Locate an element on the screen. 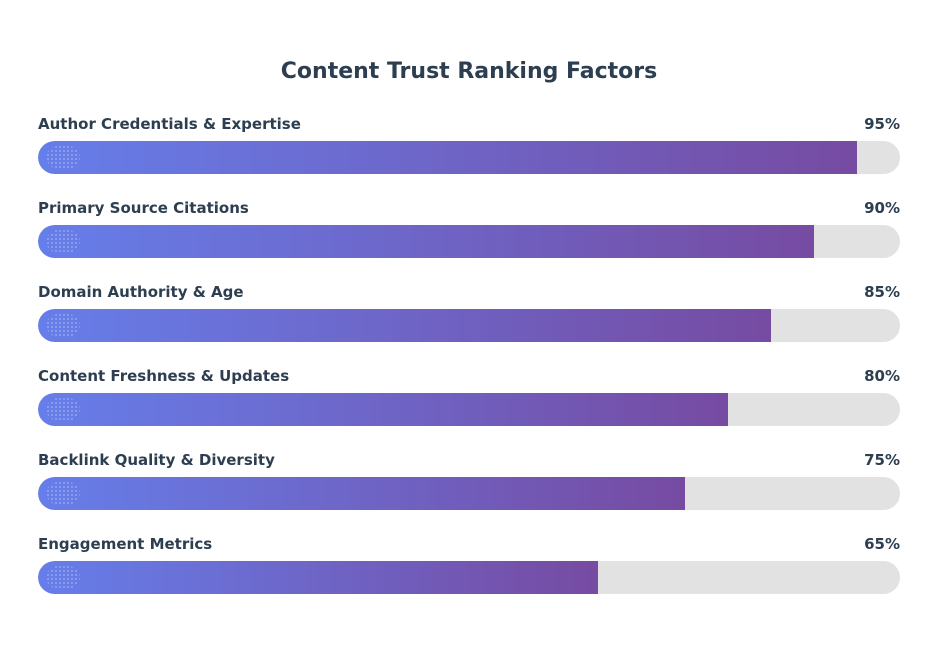 Image resolution: width=938 pixels, height=656 pixels. bar-row: Author Credentials & Expertise 95% is located at coordinates (469, 155).